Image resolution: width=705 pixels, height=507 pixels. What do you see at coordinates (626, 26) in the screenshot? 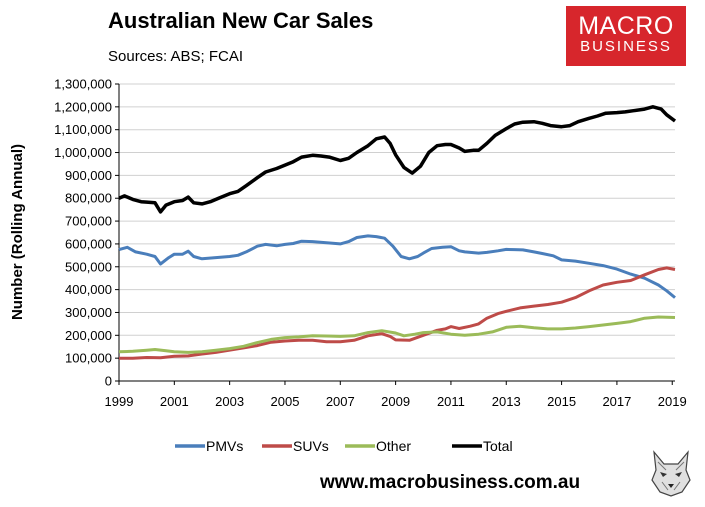
I see `logo-text-line1: MACRO` at bounding box center [626, 26].